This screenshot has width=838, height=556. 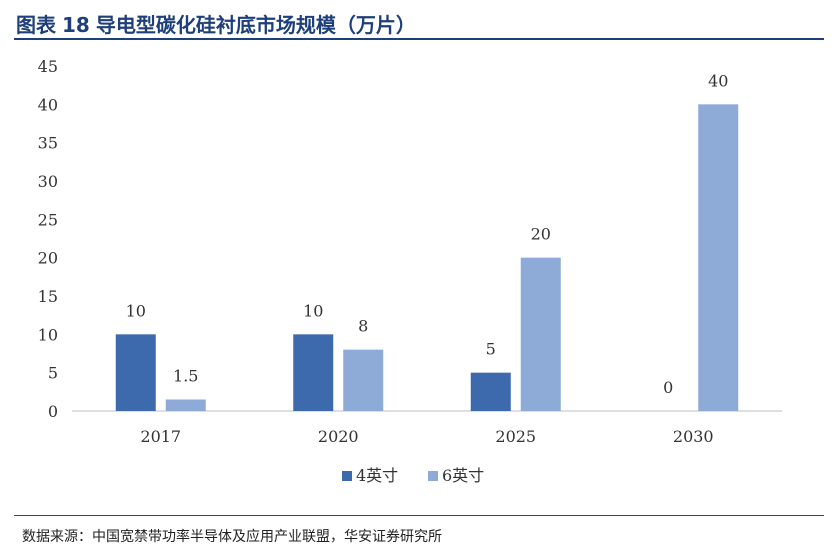 I want to click on y-tick-label: 0, so click(x=53, y=411).